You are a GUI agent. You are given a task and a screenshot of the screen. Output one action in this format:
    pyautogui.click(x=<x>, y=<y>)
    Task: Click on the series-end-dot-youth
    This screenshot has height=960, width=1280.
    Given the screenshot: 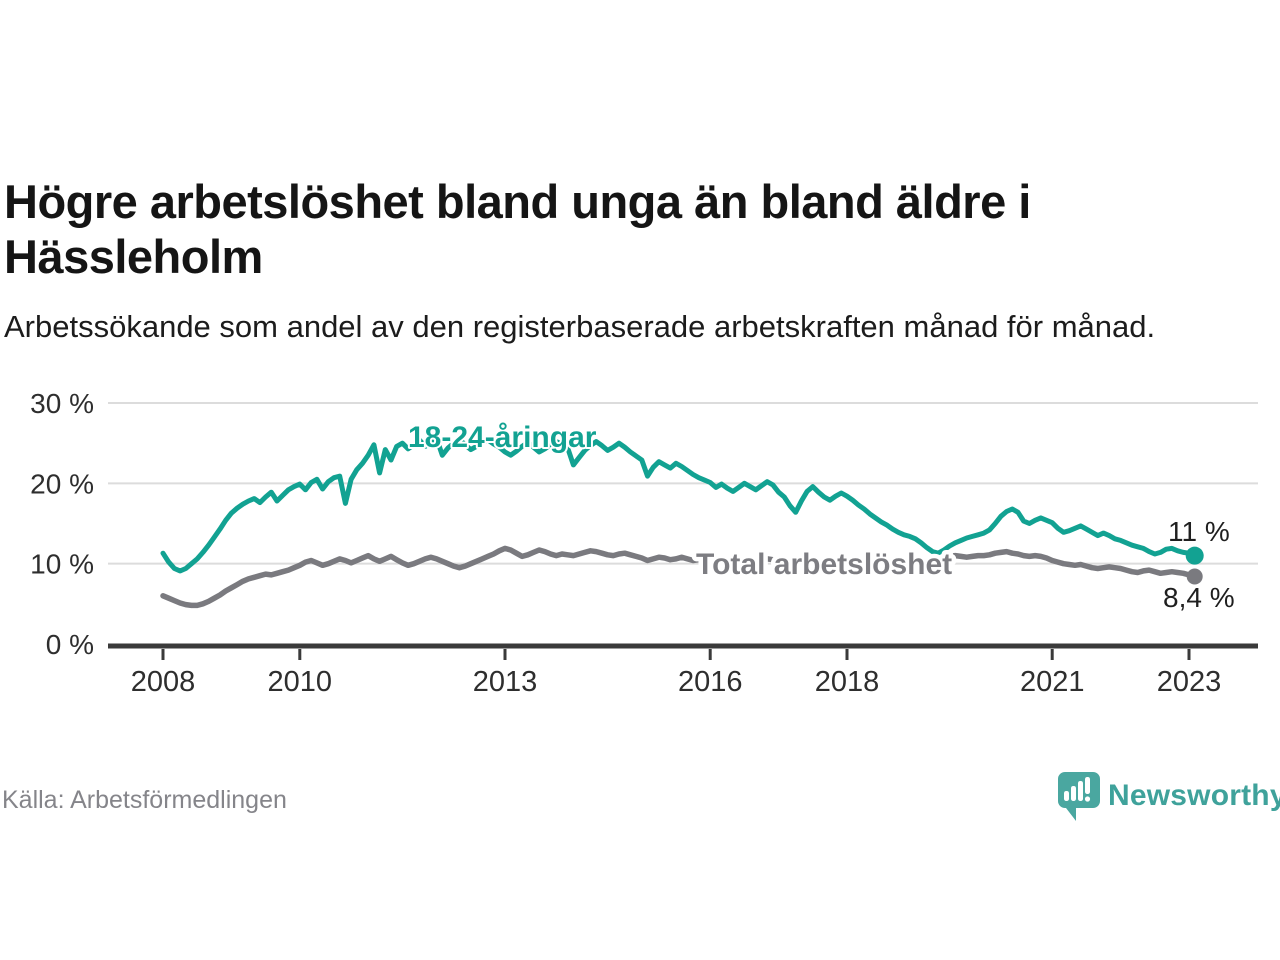 What is the action you would take?
    pyautogui.click(x=1194, y=555)
    